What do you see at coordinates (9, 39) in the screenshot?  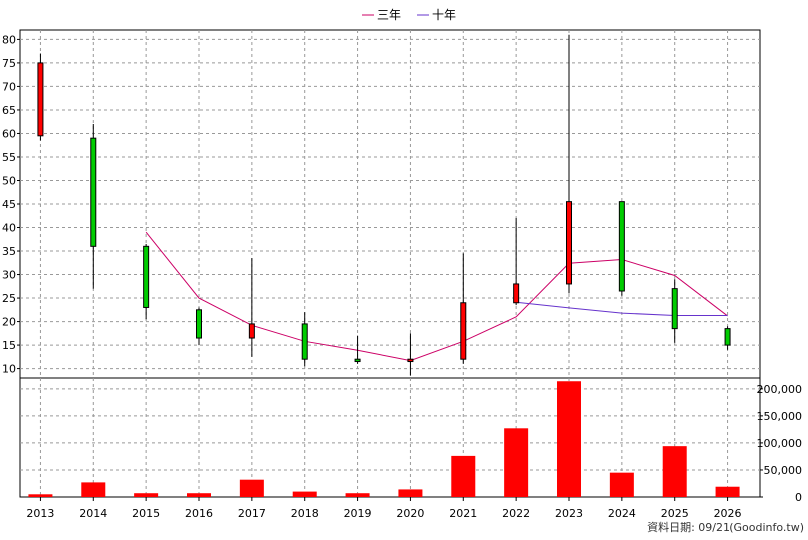 I see `price-tick-label: 80` at bounding box center [9, 39].